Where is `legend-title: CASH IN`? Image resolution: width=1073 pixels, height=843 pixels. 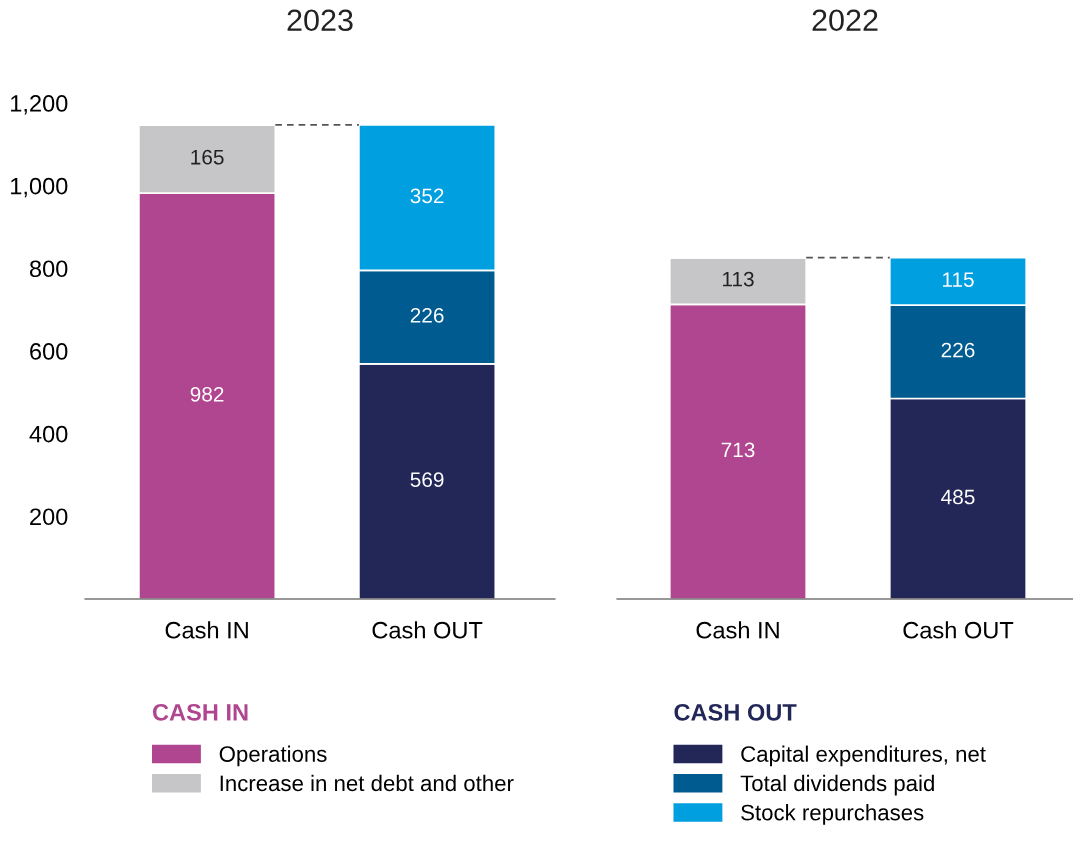 legend-title: CASH IN is located at coordinates (200, 712).